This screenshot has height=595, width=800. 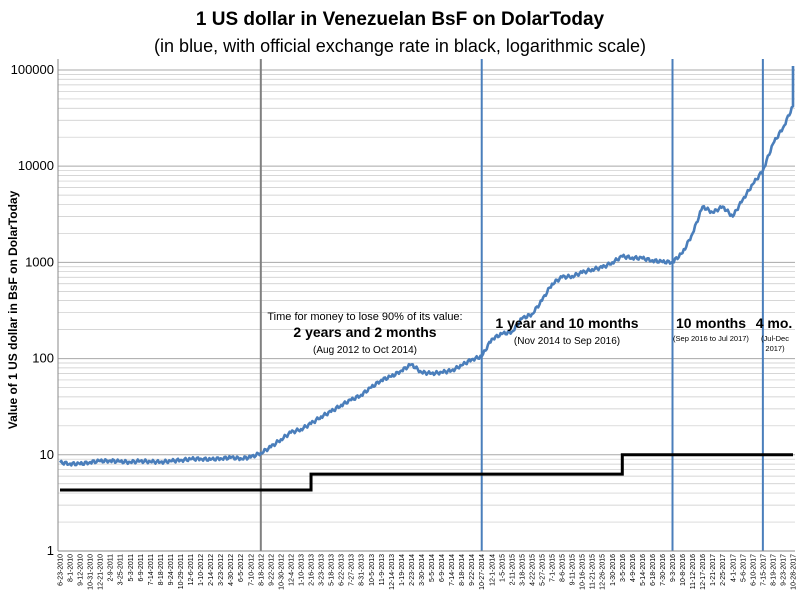 I want to click on x-tick-label: 6-22-2013, so click(x=342, y=570).